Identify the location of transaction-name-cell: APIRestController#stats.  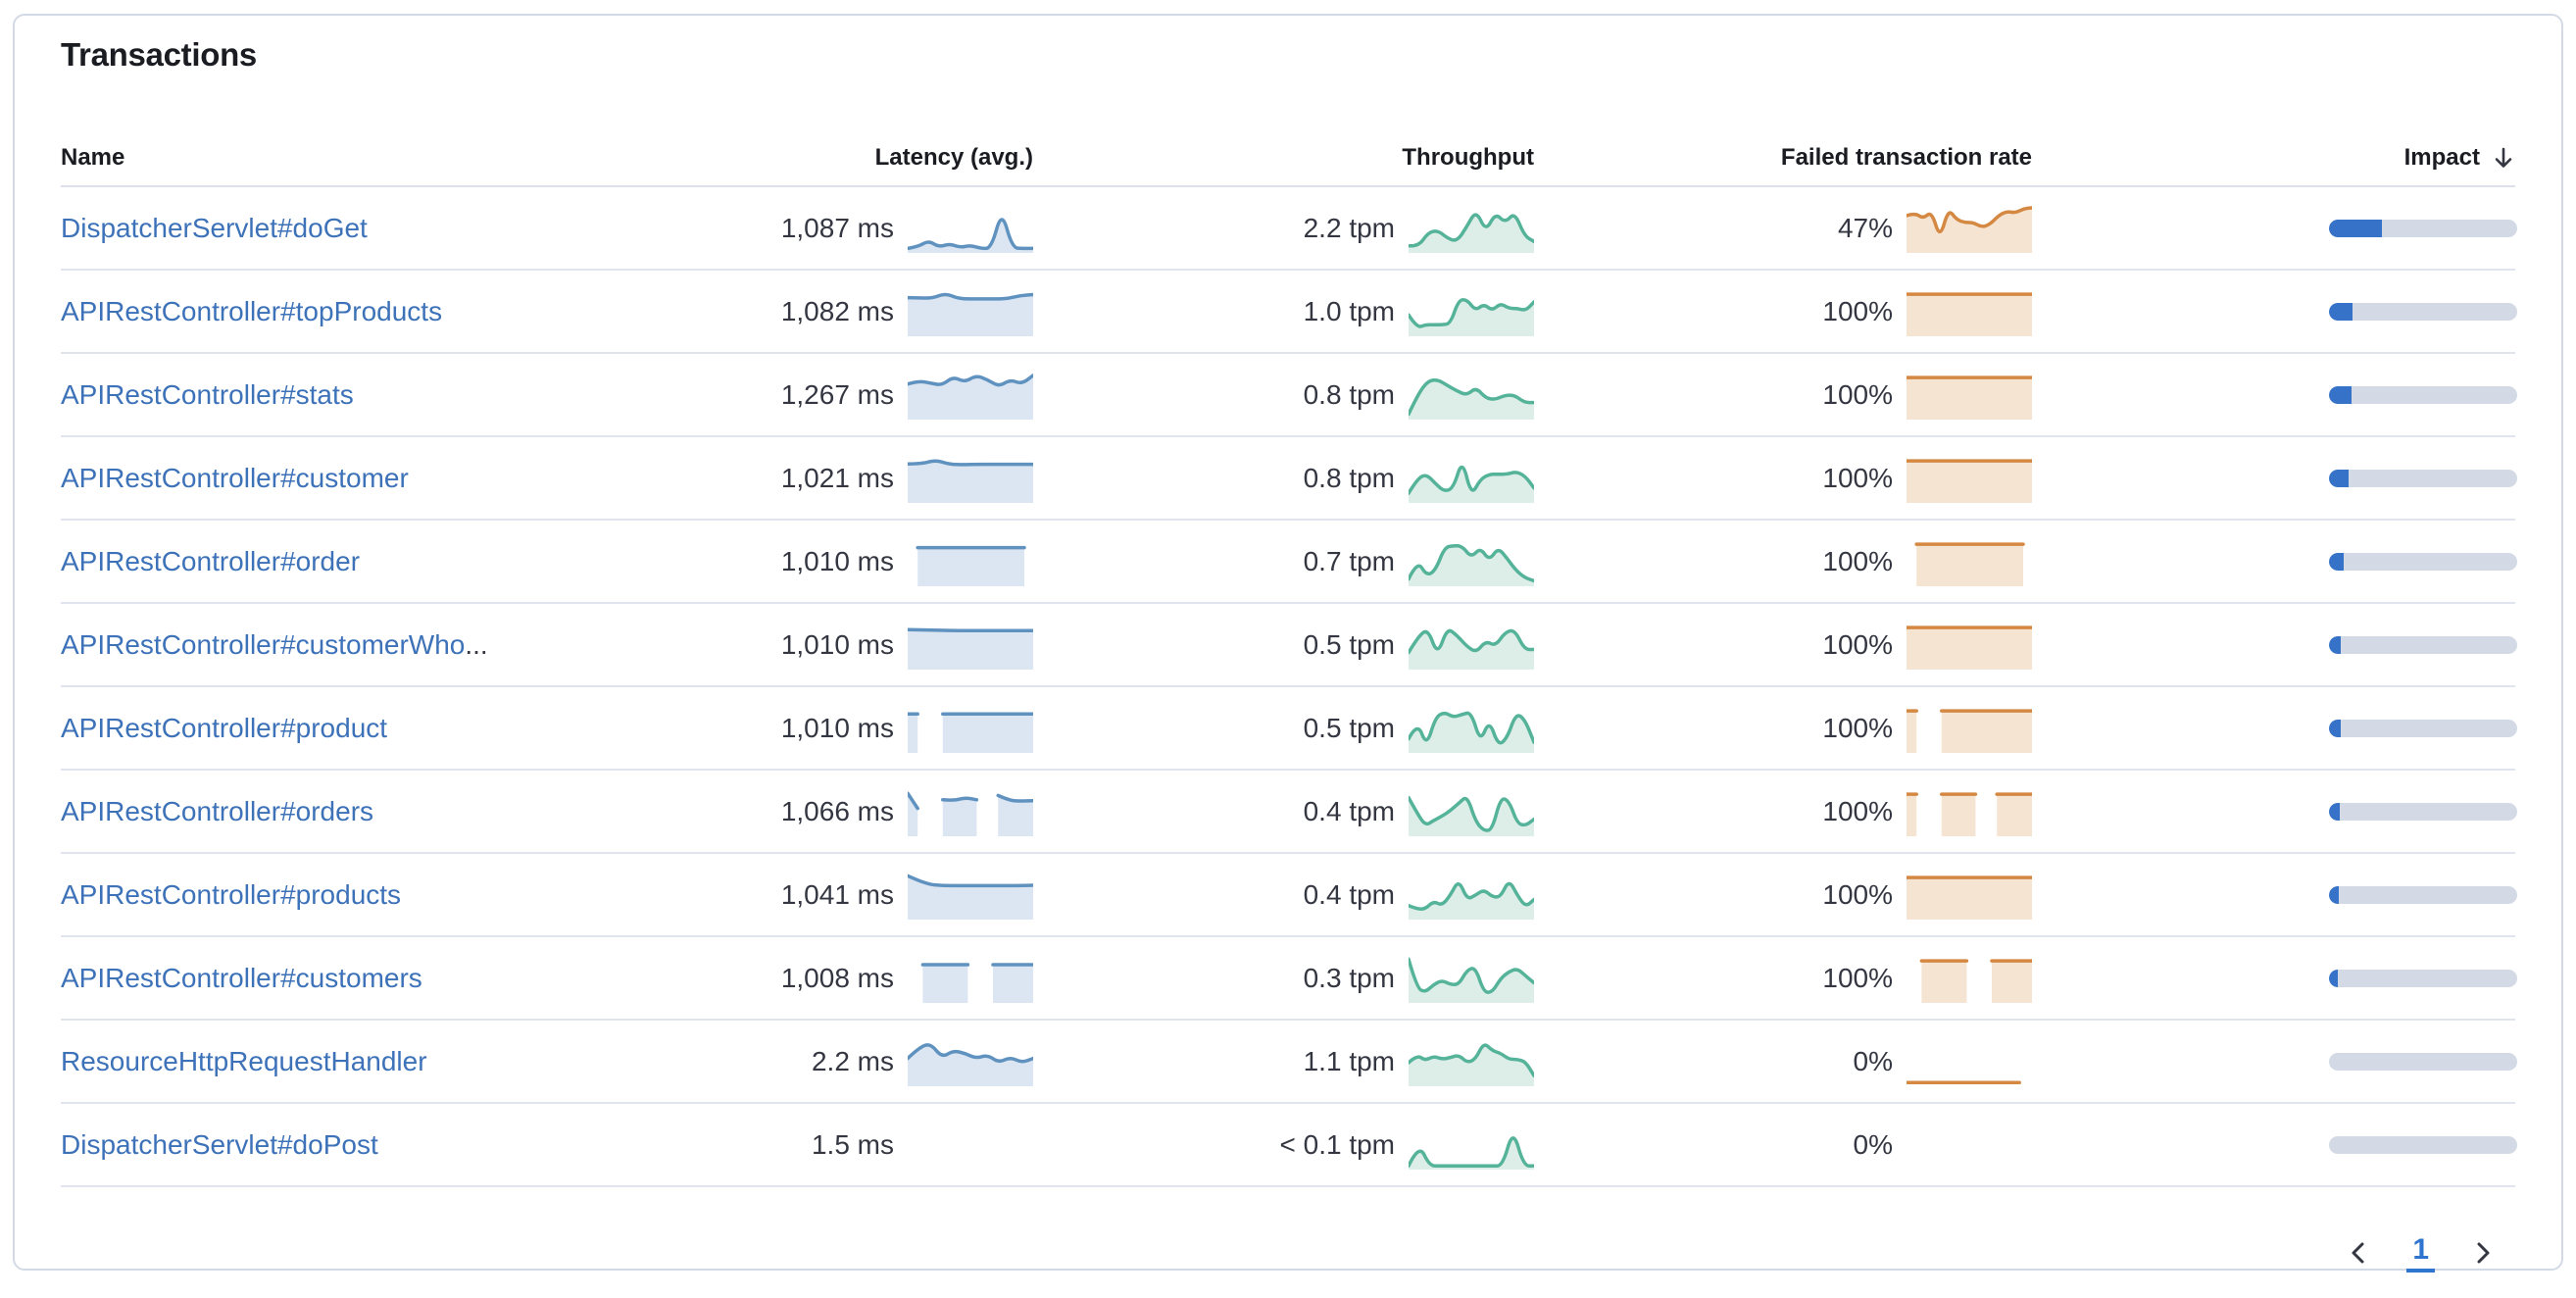
(377, 395).